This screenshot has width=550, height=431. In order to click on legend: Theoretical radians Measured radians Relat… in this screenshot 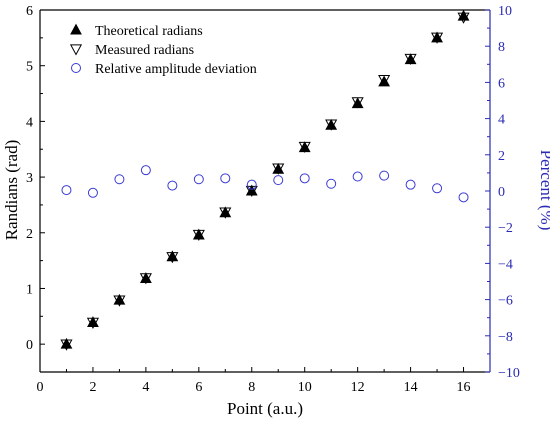, I will do `click(163, 50)`.